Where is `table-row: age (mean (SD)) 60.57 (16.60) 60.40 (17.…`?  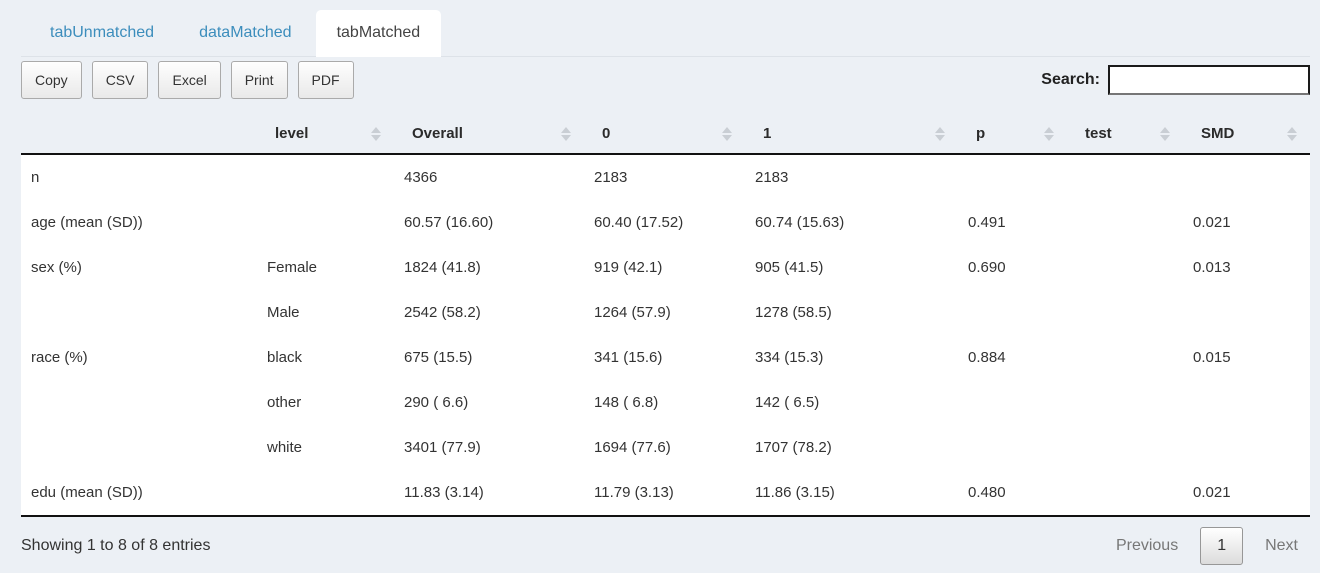
table-row: age (mean (SD)) 60.57 (16.60) 60.40 (17.… is located at coordinates (665, 222).